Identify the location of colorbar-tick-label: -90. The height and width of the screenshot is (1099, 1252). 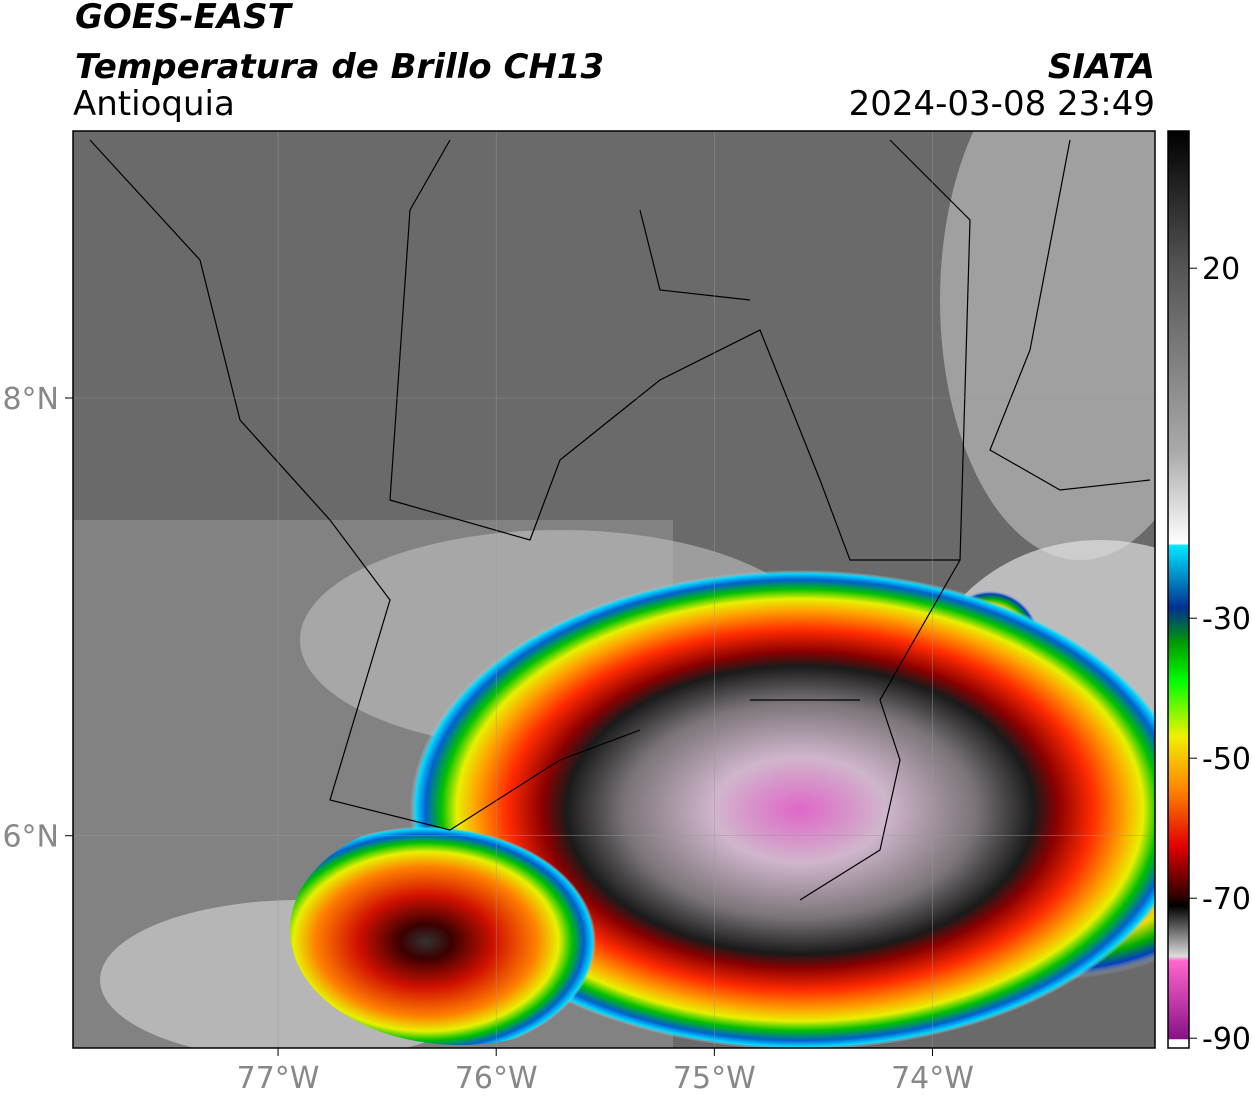
(1226, 1039).